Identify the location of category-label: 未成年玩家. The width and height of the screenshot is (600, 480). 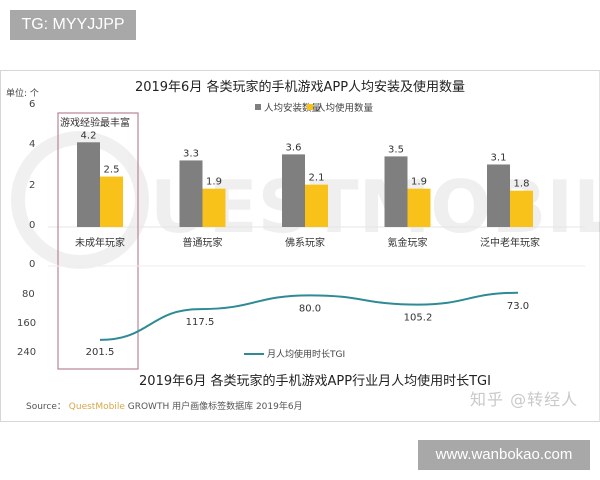
(100, 242).